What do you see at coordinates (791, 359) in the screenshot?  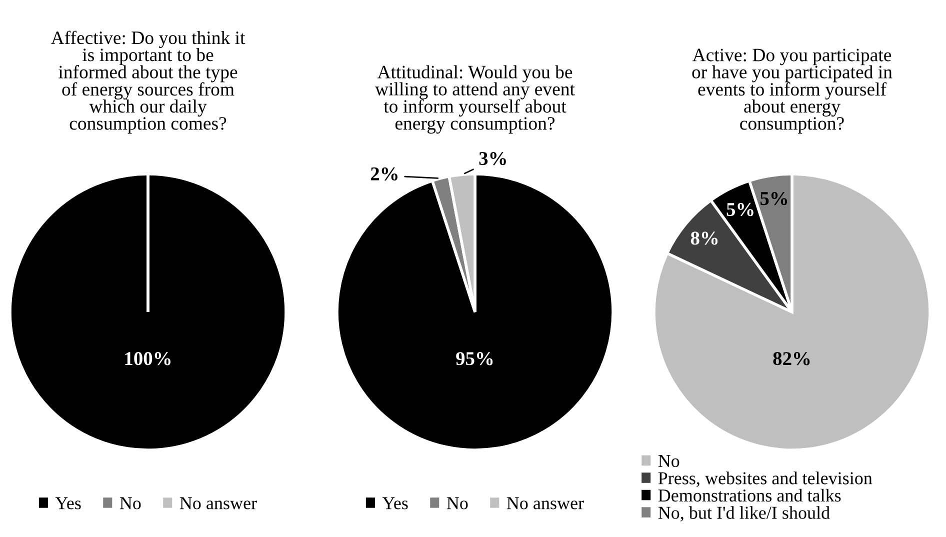 I see `data-label: 82%` at bounding box center [791, 359].